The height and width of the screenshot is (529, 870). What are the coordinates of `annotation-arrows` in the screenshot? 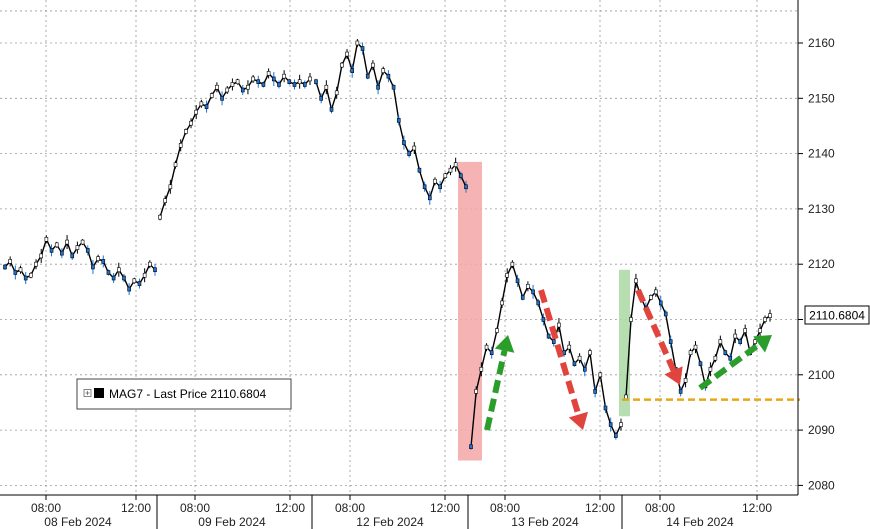 It's located at (628, 359).